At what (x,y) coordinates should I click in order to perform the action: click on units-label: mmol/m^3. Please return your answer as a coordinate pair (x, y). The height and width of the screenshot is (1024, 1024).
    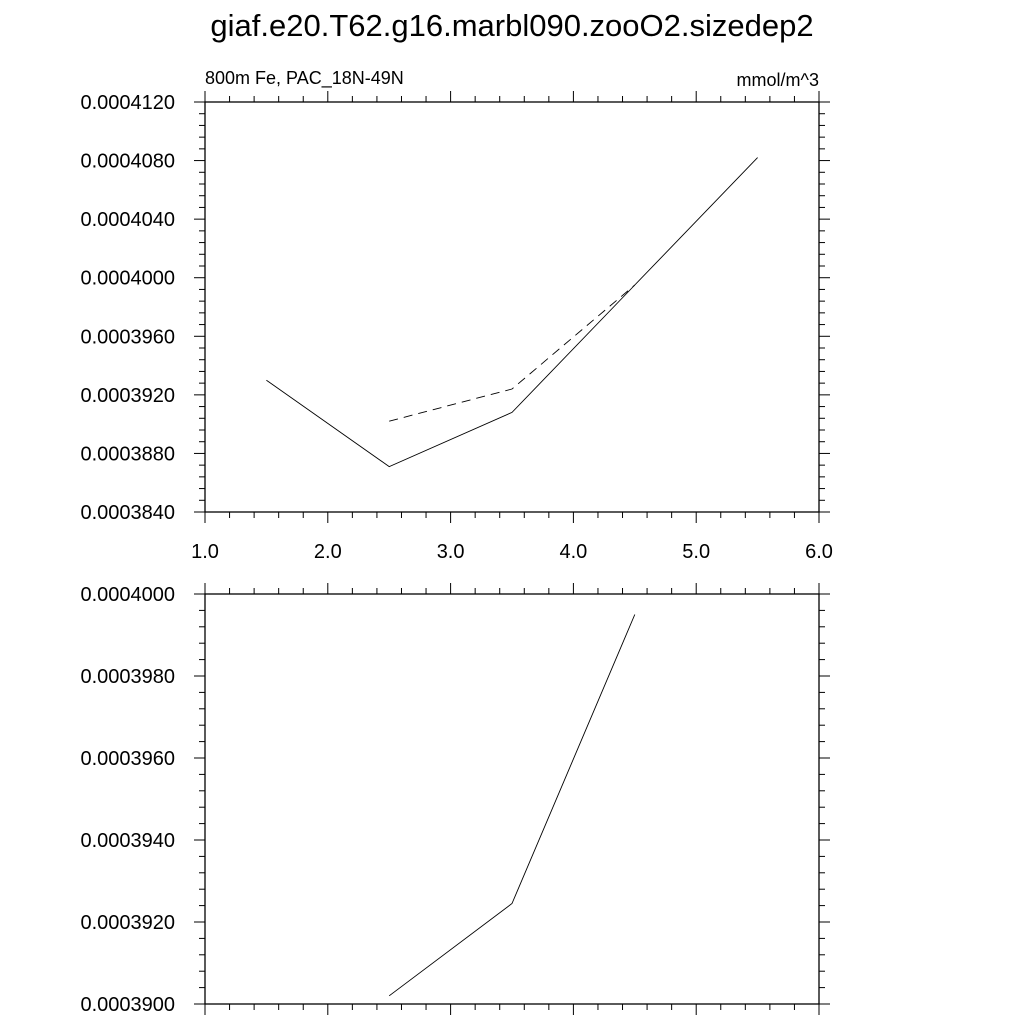
    Looking at the image, I should click on (778, 80).